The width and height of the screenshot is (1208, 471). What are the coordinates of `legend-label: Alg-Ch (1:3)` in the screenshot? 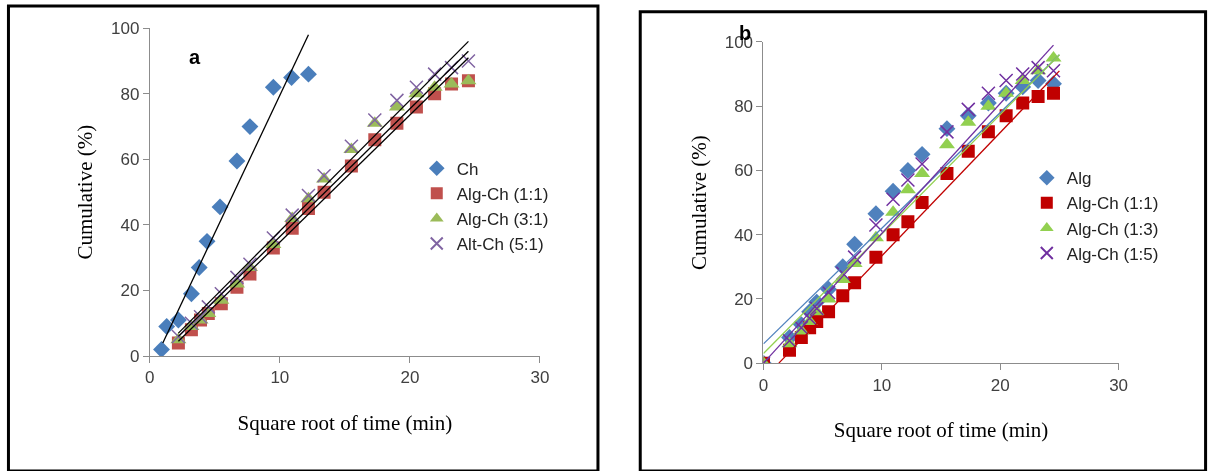 It's located at (1112, 229).